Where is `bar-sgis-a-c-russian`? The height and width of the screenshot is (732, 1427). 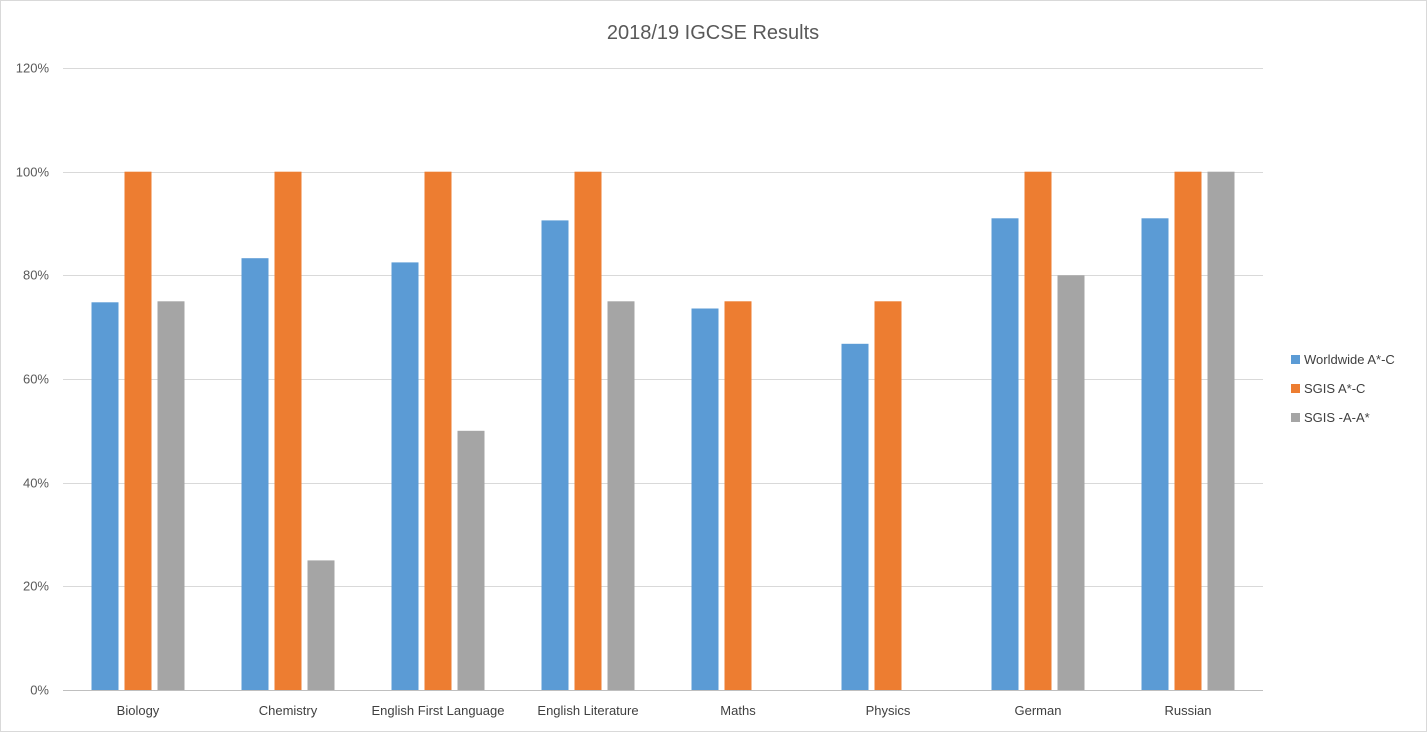 bar-sgis-a-c-russian is located at coordinates (1188, 430).